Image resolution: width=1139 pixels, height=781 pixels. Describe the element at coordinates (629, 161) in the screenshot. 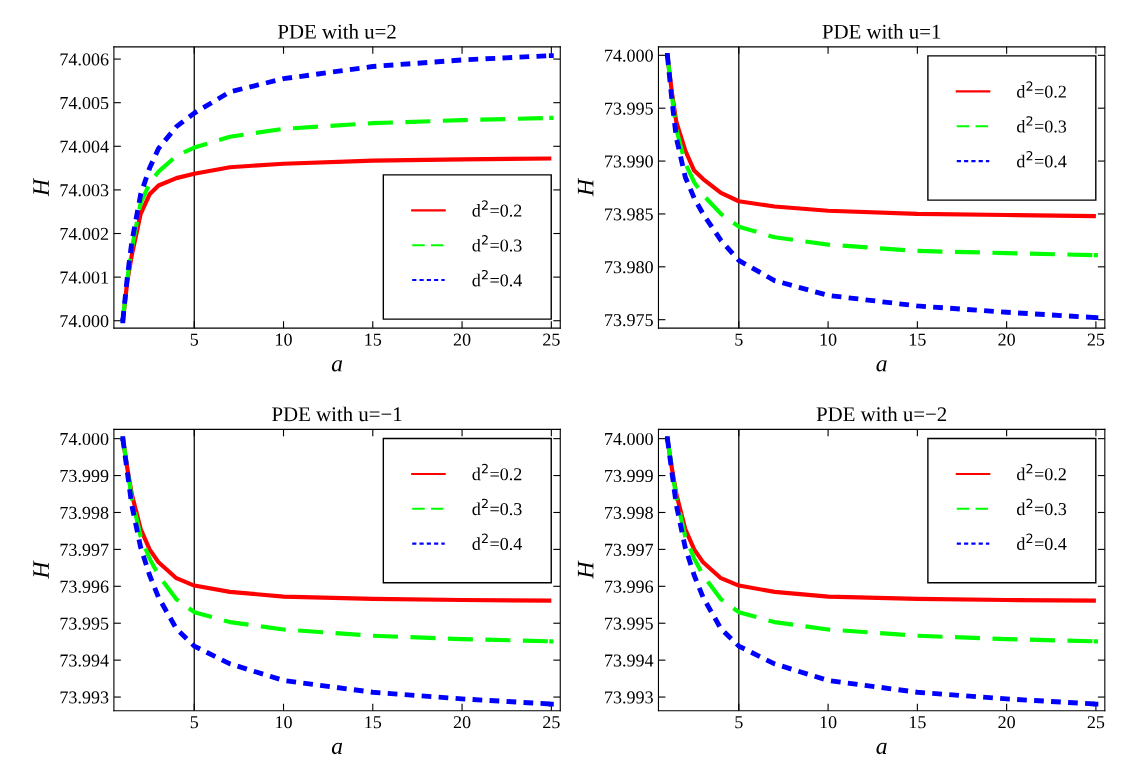

I see `y-tick-label: 73.990` at that location.